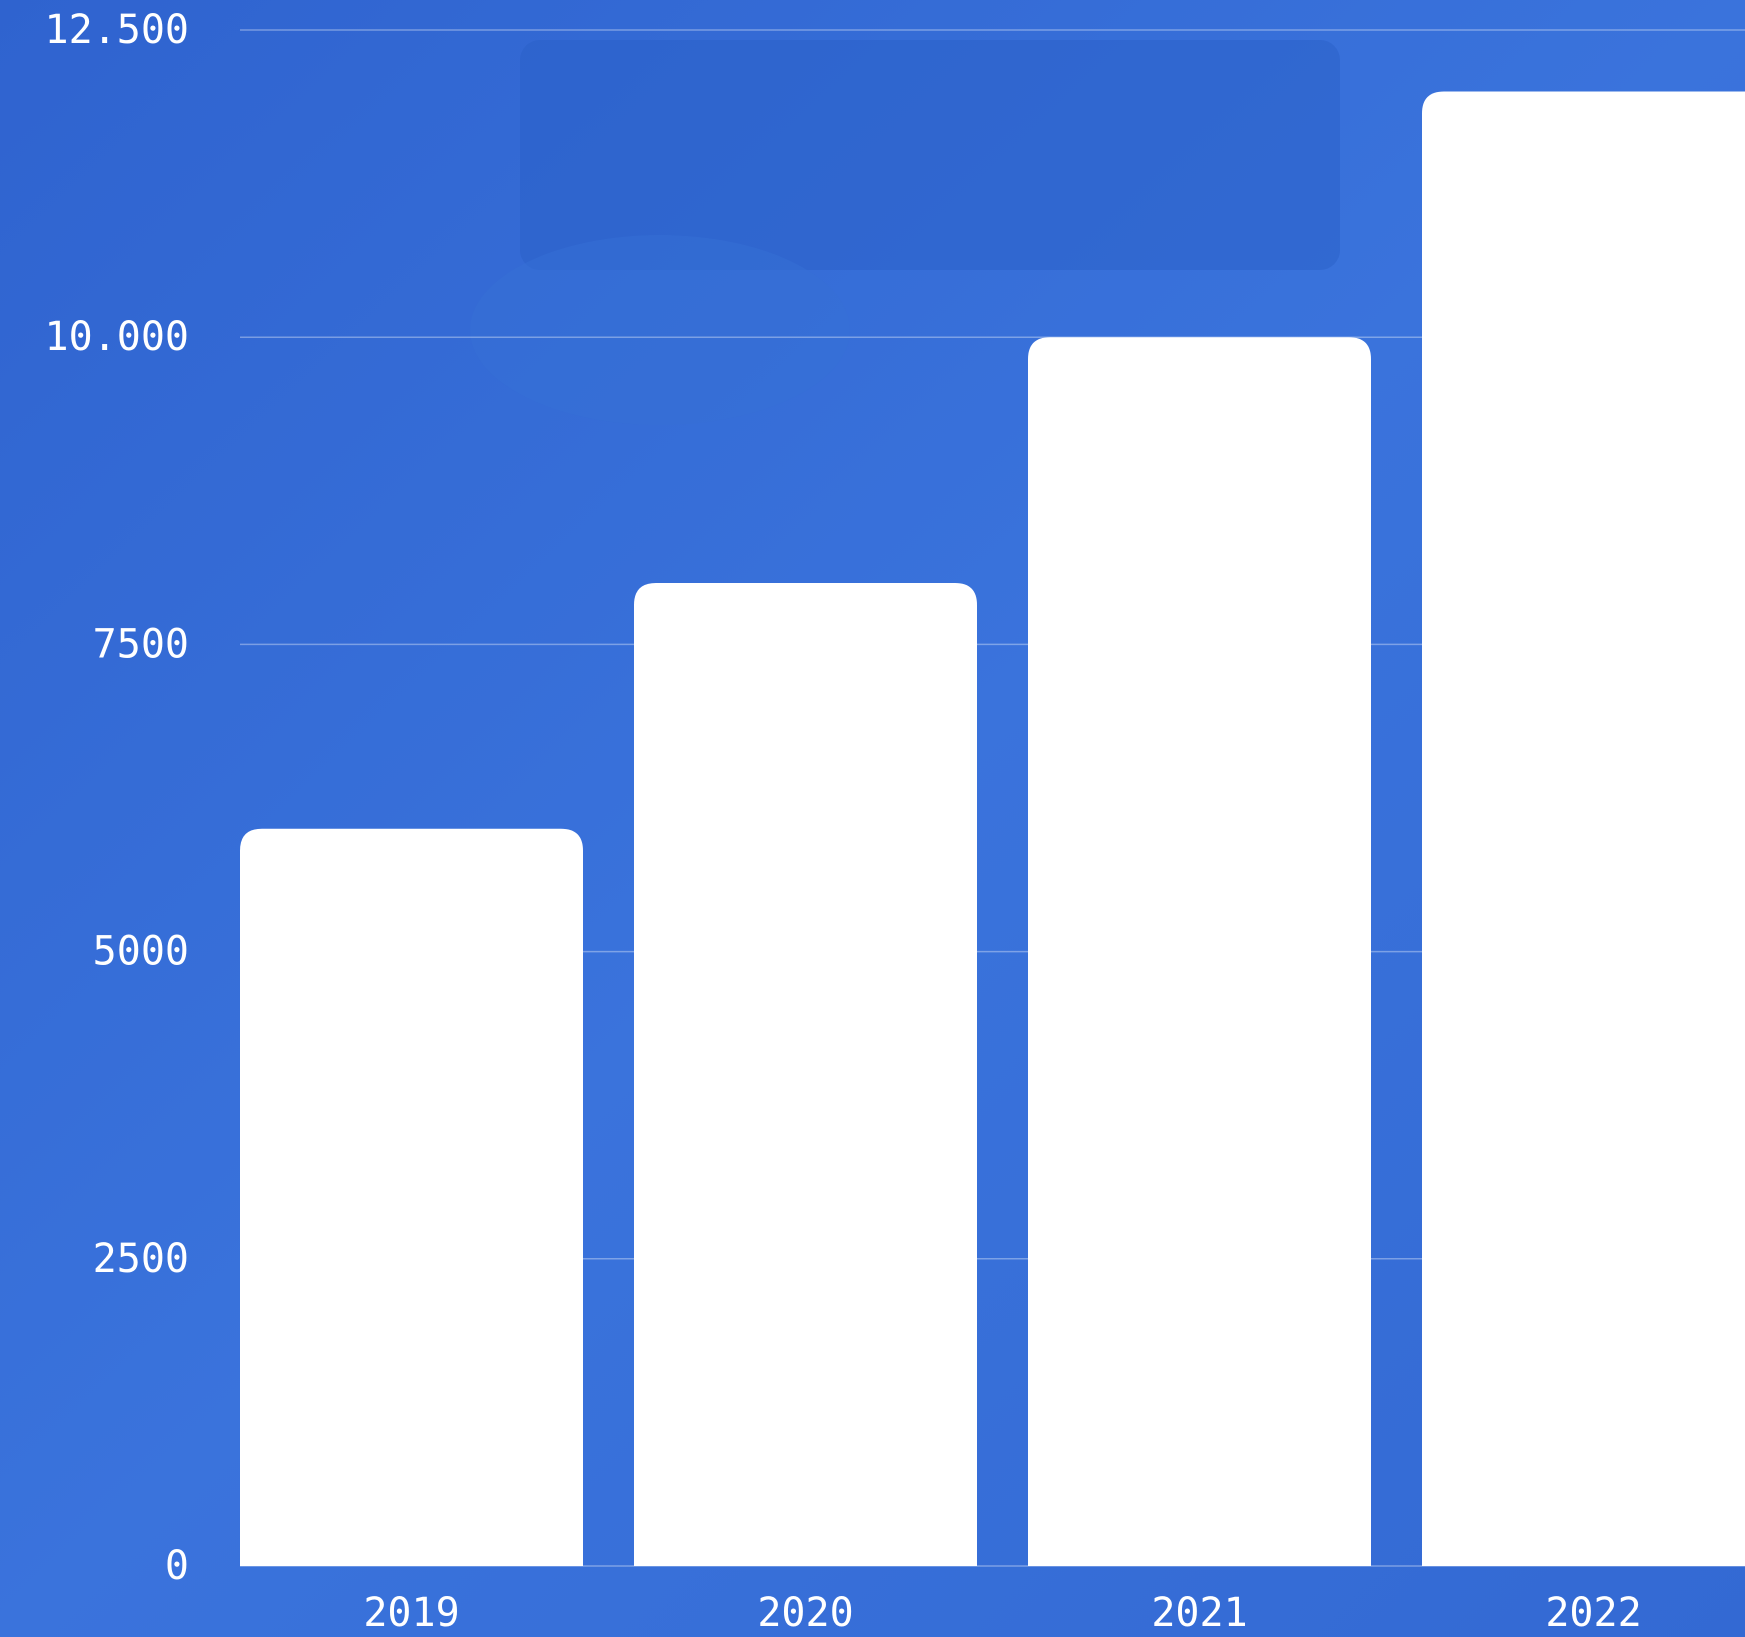 Image resolution: width=1745 pixels, height=1637 pixels. Describe the element at coordinates (805, 1613) in the screenshot. I see `x-tick-label: 2020` at that location.